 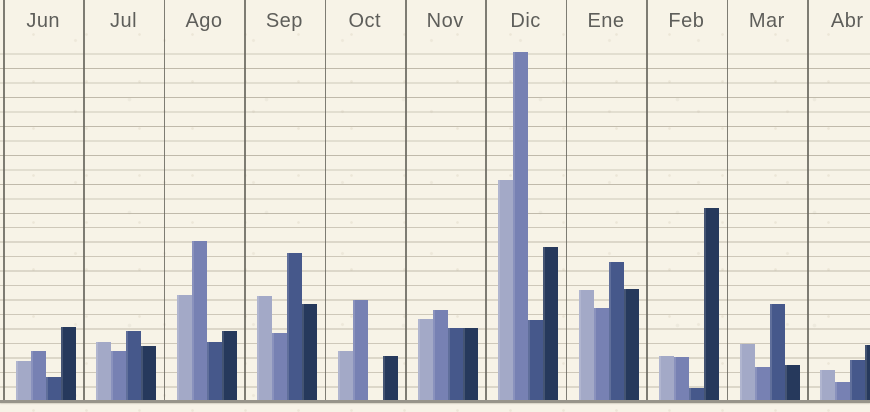 I want to click on bar-abr-series-3-steel, so click(x=857, y=381).